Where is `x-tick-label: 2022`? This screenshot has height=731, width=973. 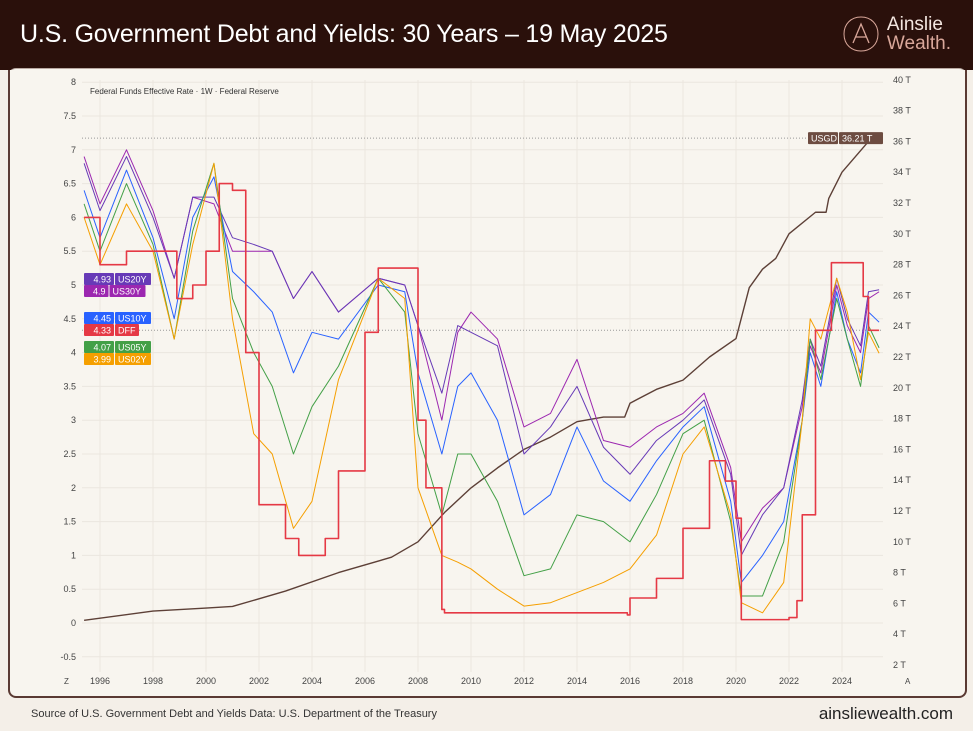 x-tick-label: 2022 is located at coordinates (789, 681).